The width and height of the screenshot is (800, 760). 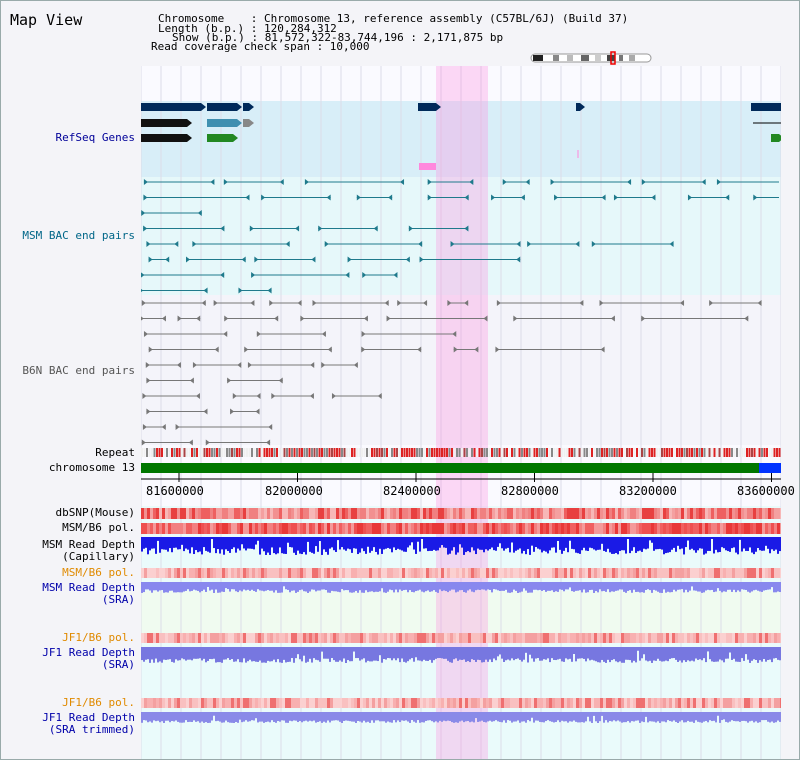 I want to click on track-label-jf1-depth-sra: JF1 Read Depth, so click(x=88, y=652).